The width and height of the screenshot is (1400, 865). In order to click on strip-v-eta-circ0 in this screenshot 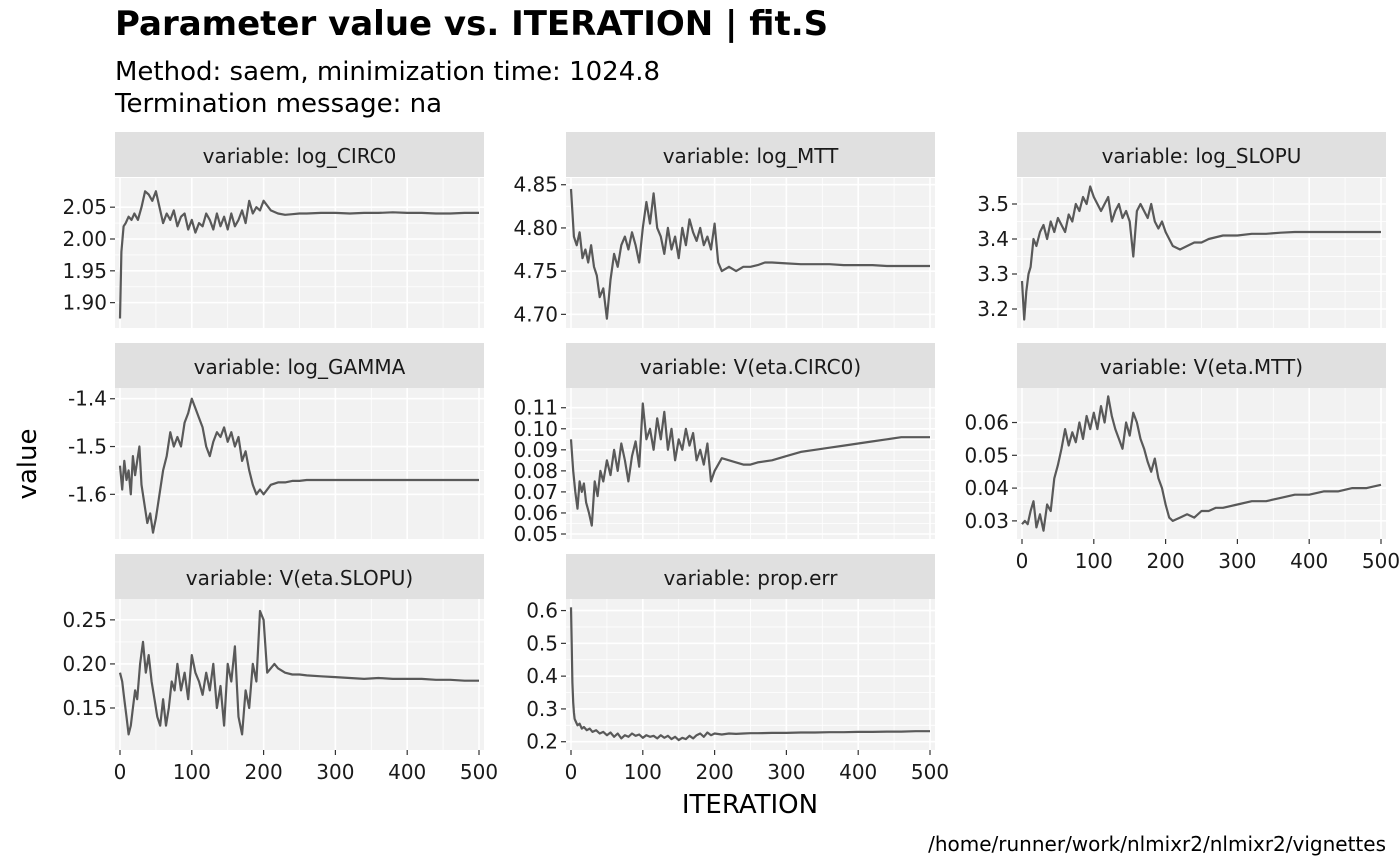, I will do `click(750, 365)`.